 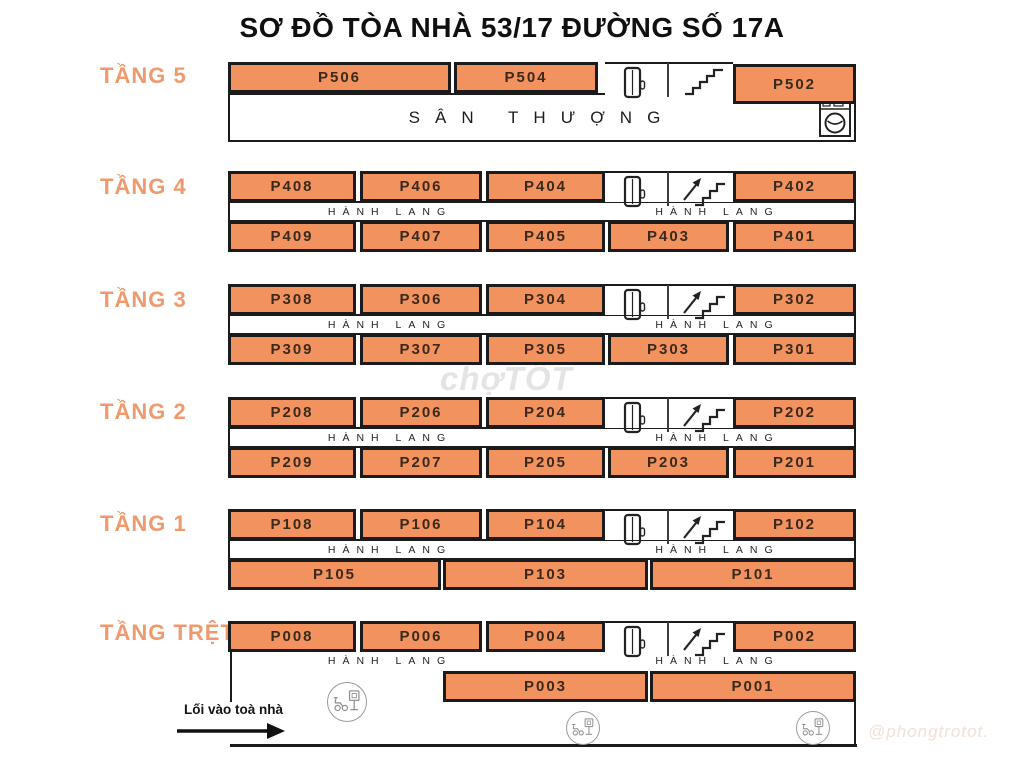 I want to click on room-p407: P407, so click(x=421, y=236).